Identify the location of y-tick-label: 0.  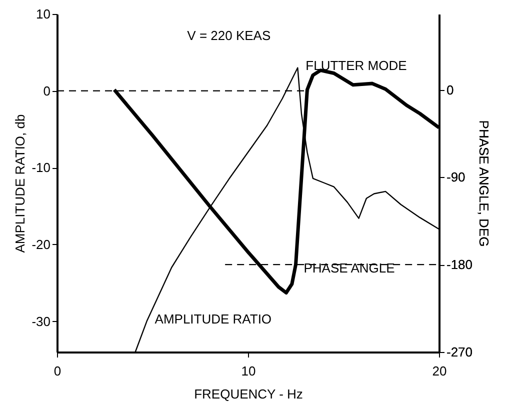
(46, 90).